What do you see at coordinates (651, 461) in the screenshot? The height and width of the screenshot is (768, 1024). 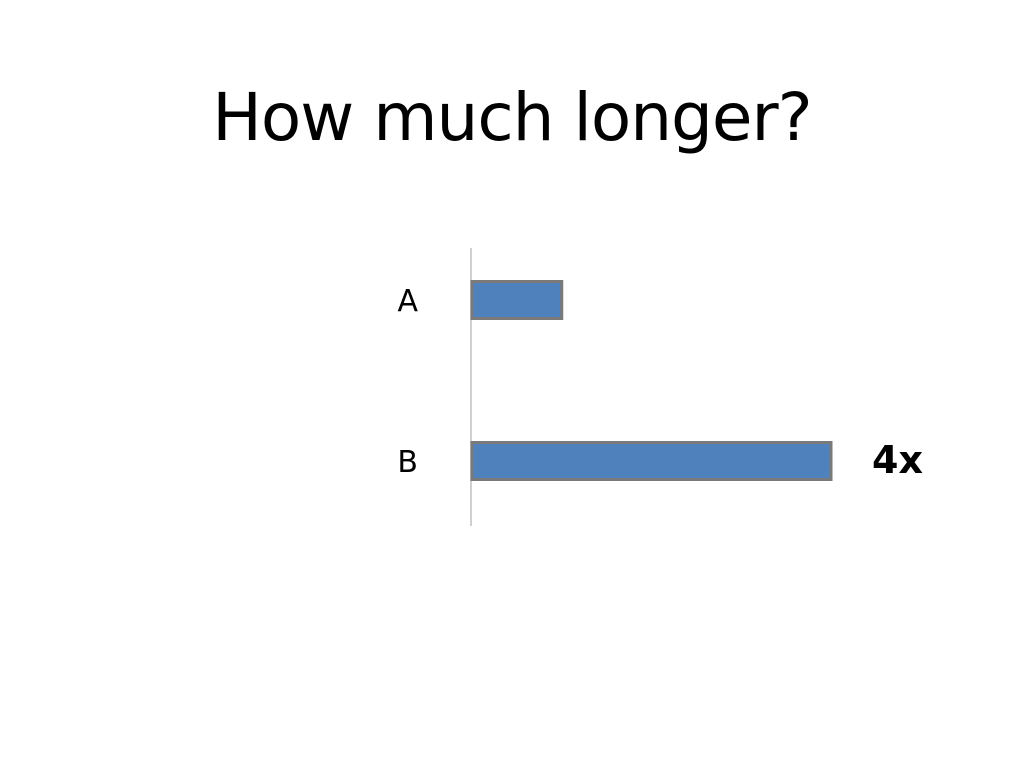 I see `bar-b` at bounding box center [651, 461].